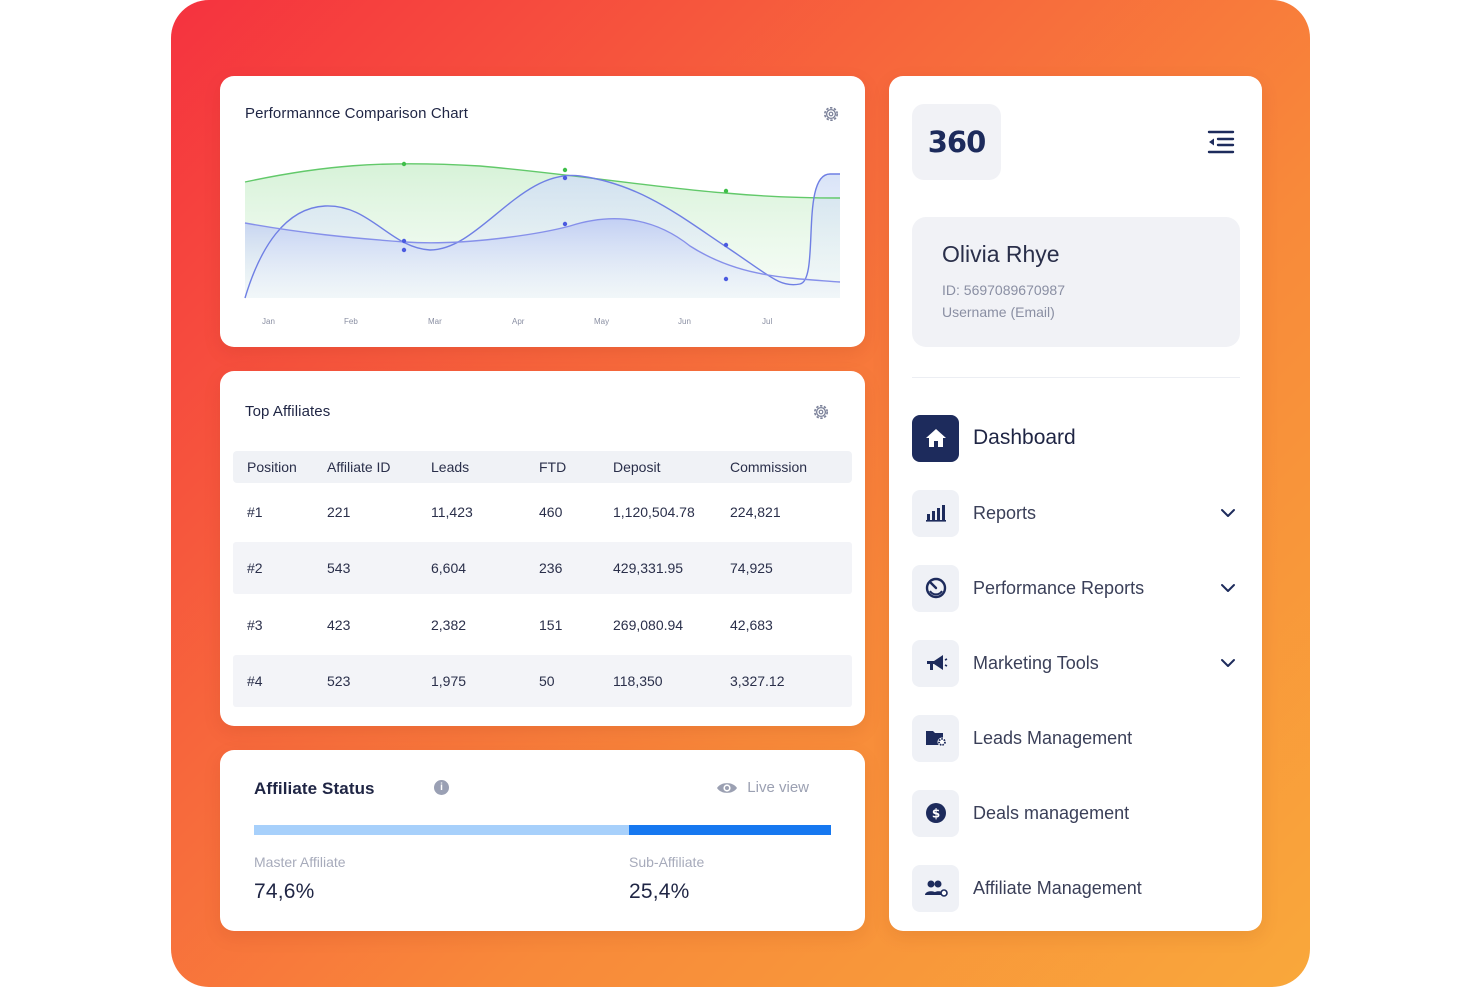 Image resolution: width=1480 pixels, height=987 pixels. Describe the element at coordinates (300, 862) in the screenshot. I see `master-affiliate-label: Master Affiliate` at that location.